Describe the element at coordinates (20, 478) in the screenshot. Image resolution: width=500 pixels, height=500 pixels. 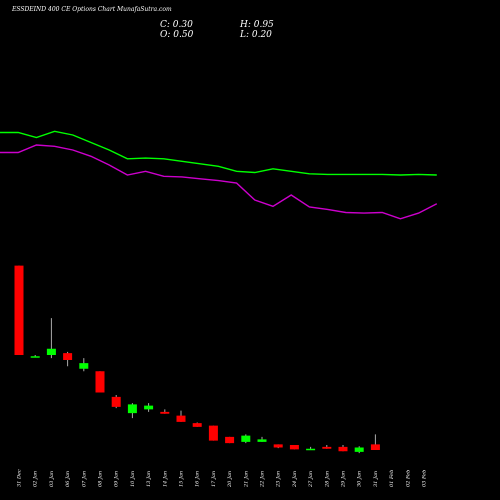
I see `x-tick-label: 31 Dec` at that location.